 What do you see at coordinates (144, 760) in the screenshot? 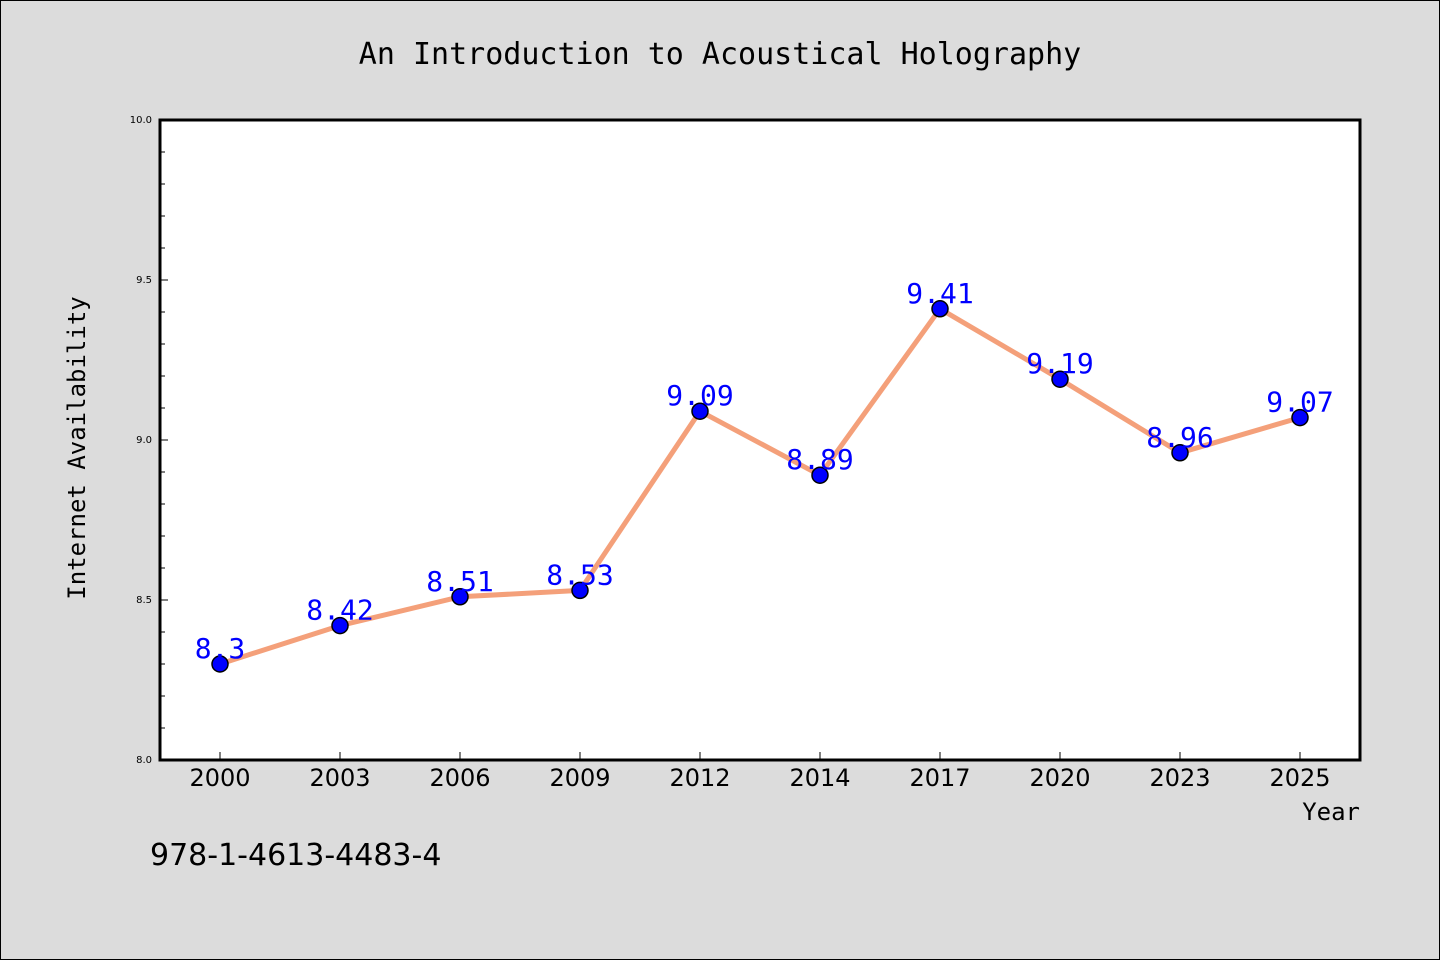
I see `y-tick-label: 8.0` at bounding box center [144, 760].